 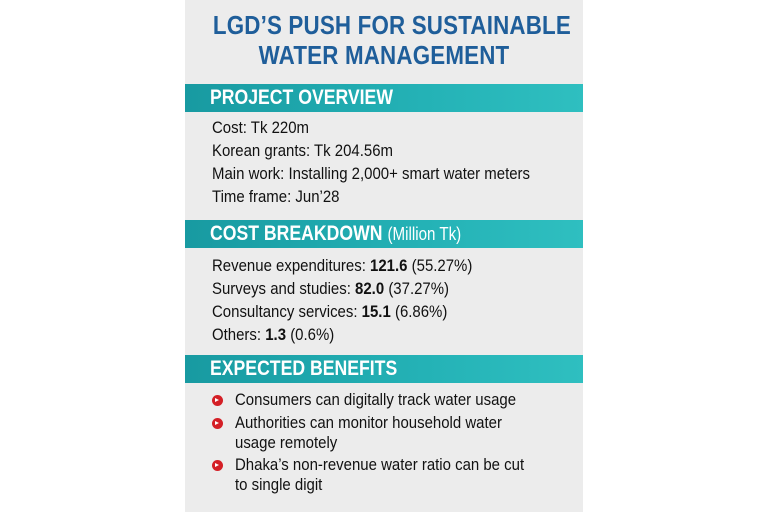 I want to click on cost-pct: (37.27%), so click(x=419, y=288).